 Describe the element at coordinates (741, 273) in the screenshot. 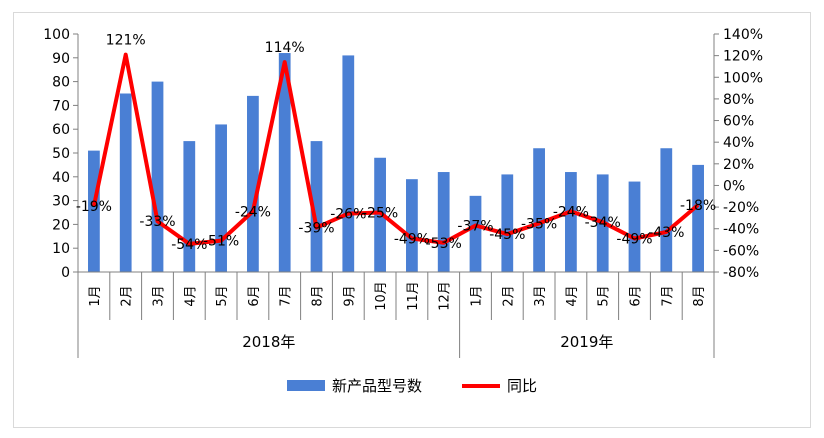

I see `right-axis-tick-label: -80%` at that location.